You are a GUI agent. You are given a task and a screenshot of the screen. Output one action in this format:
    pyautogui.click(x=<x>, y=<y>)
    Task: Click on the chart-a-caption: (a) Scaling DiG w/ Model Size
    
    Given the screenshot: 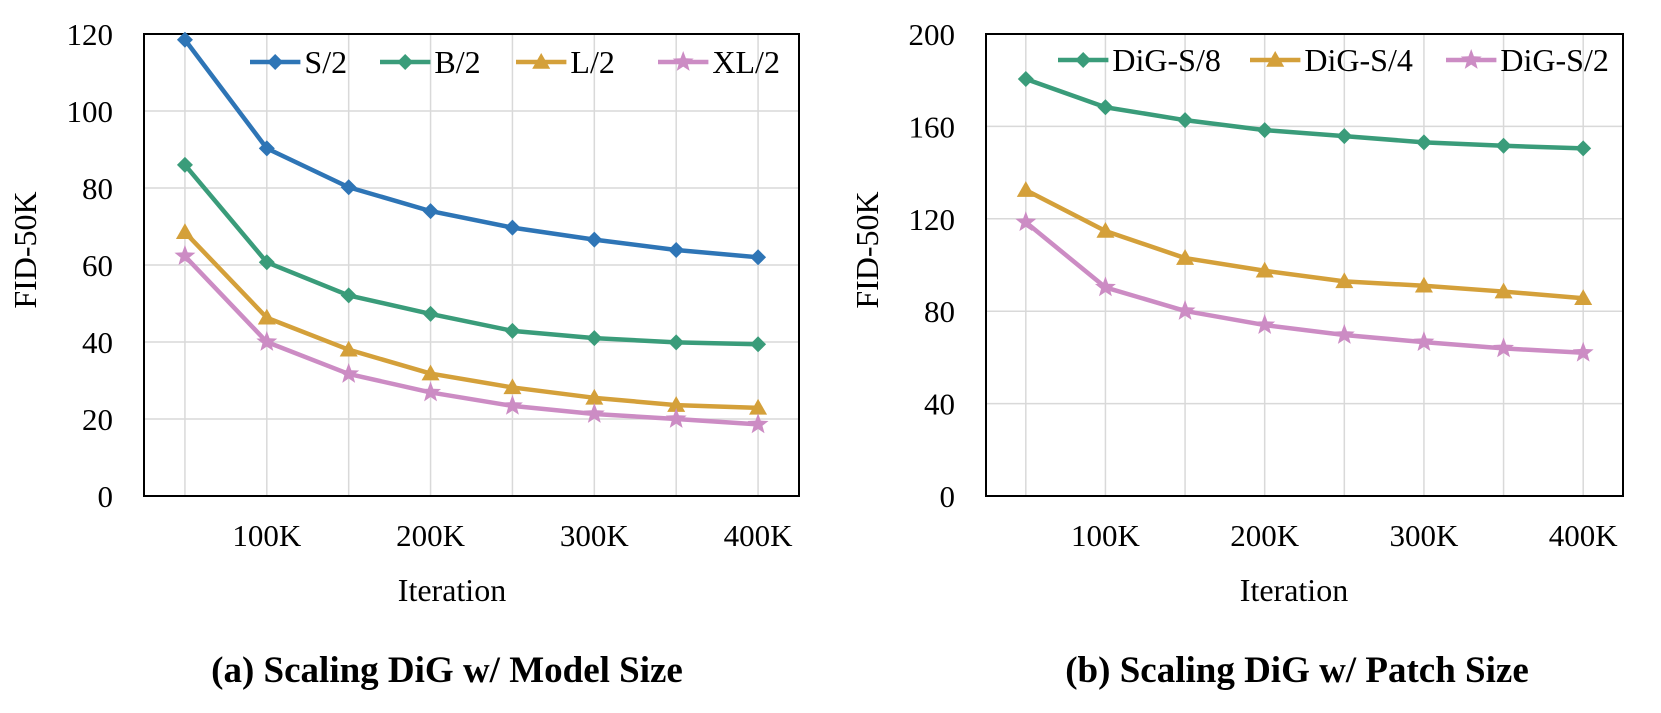 What is the action you would take?
    pyautogui.click(x=447, y=670)
    